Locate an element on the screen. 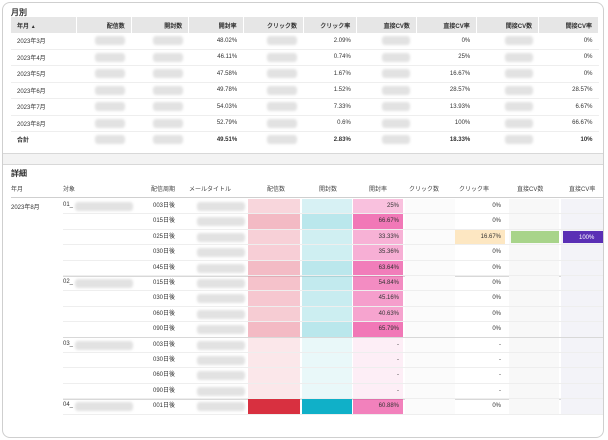 Image resolution: width=608 pixels, height=440 pixels. detail-col-period: 配信周期 is located at coordinates (163, 190).